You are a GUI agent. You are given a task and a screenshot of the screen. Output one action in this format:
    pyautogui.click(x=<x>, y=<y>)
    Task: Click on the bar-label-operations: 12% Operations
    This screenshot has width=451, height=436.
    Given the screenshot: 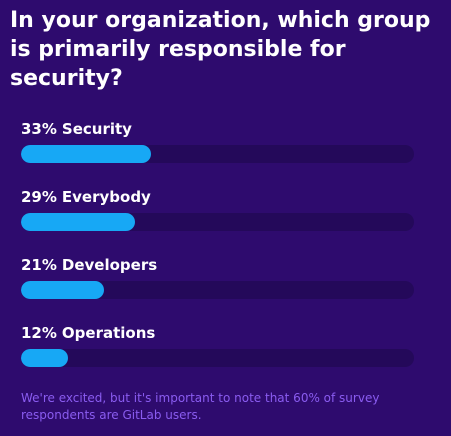 What is the action you would take?
    pyautogui.click(x=88, y=333)
    